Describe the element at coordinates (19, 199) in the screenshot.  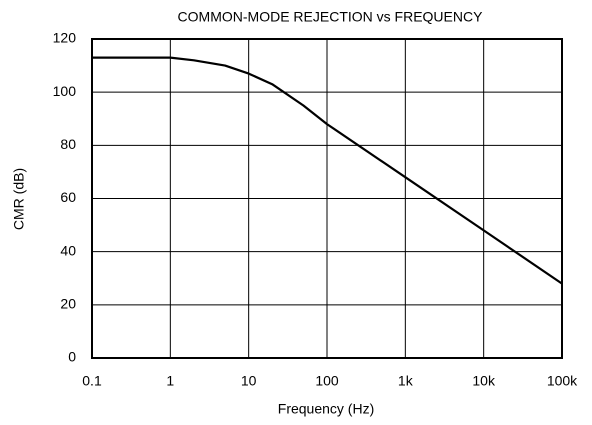
I see `y-axis-label: CMR (dB)` at that location.